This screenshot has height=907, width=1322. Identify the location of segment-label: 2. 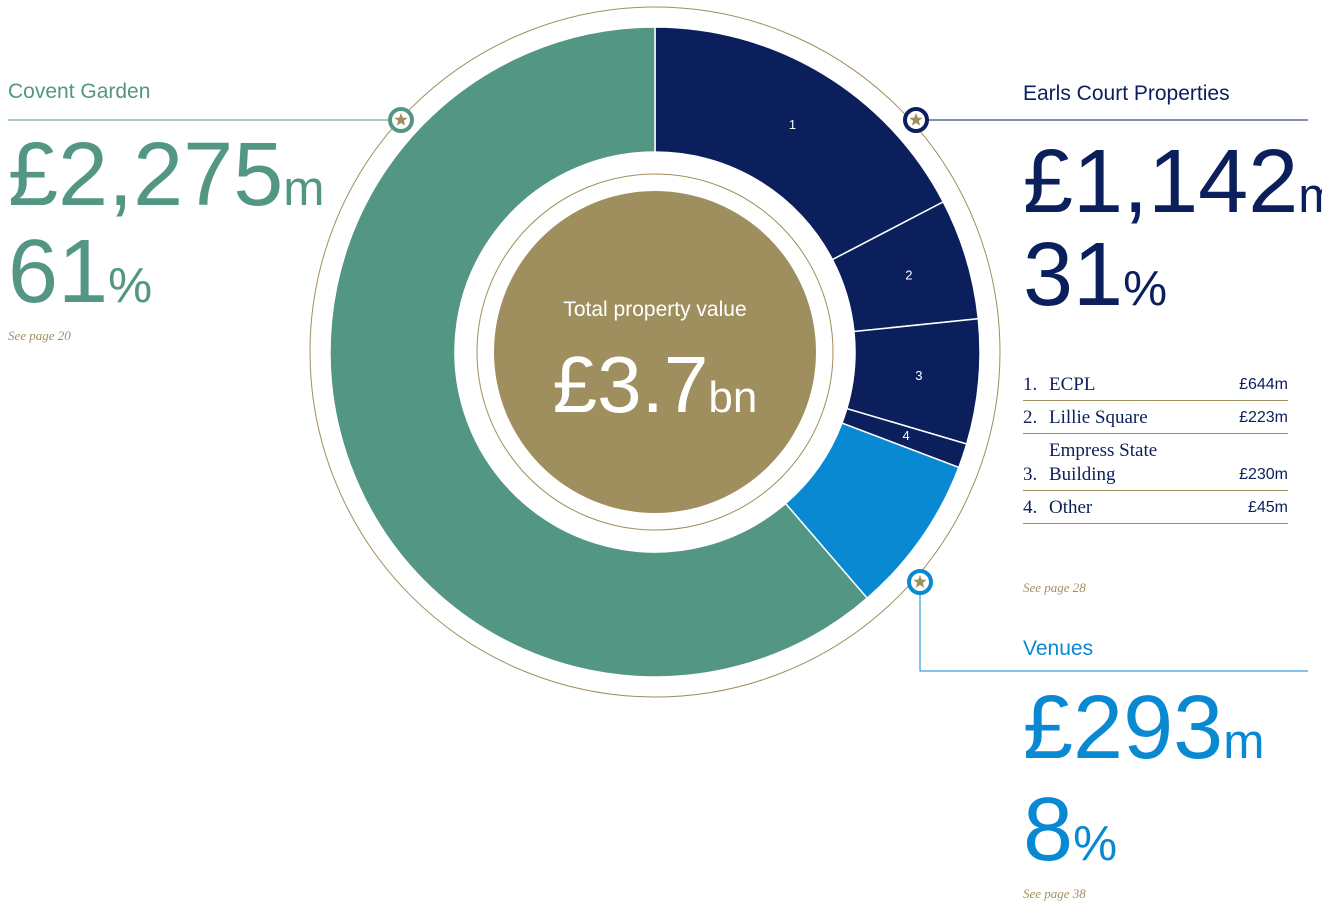
(908, 274).